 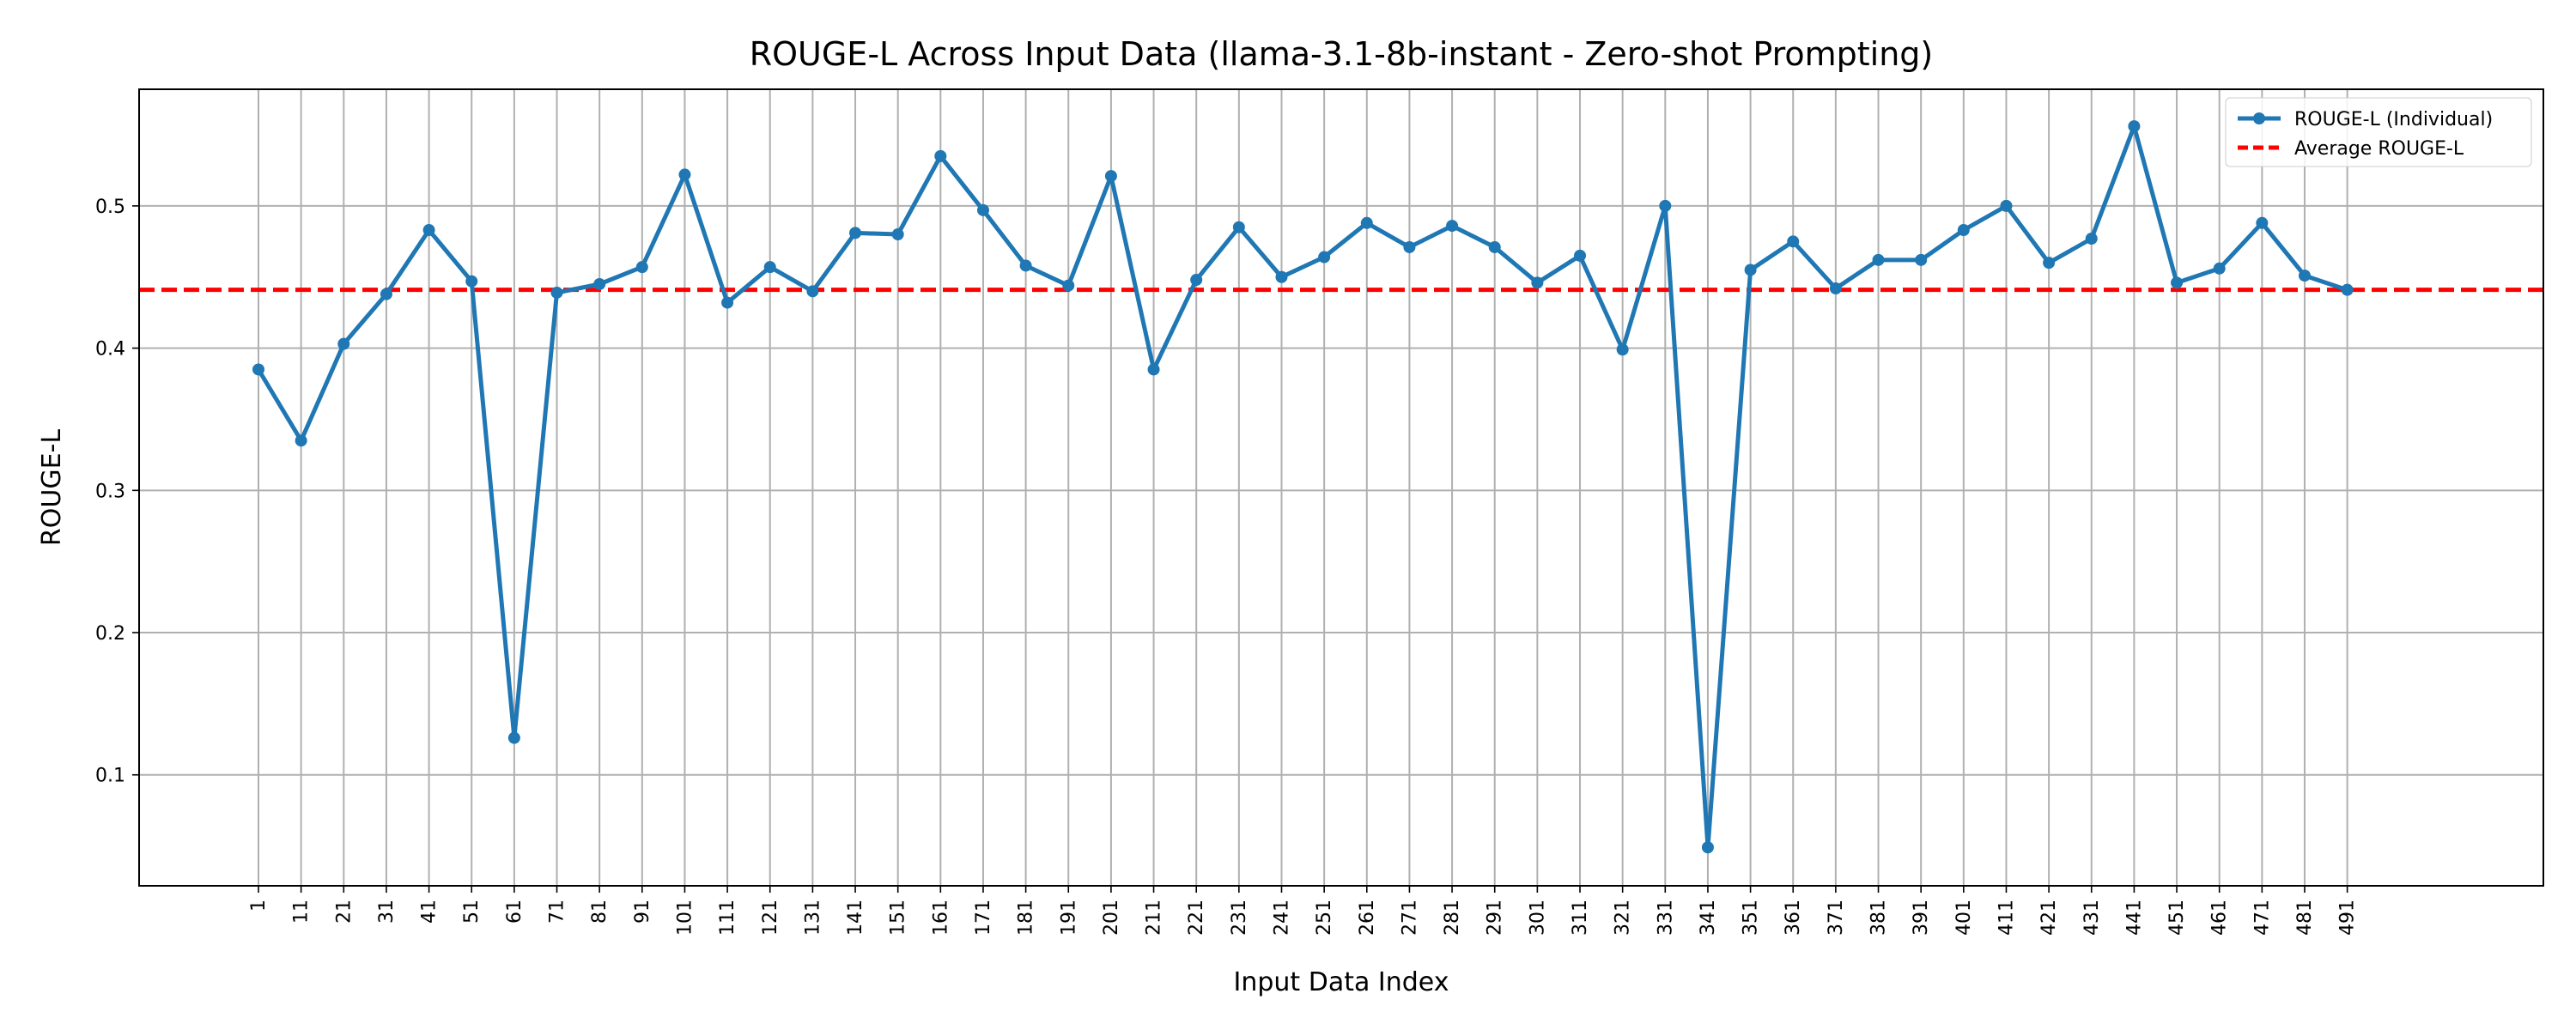 I want to click on x-axis-title: Input Data Index, so click(x=1341, y=982).